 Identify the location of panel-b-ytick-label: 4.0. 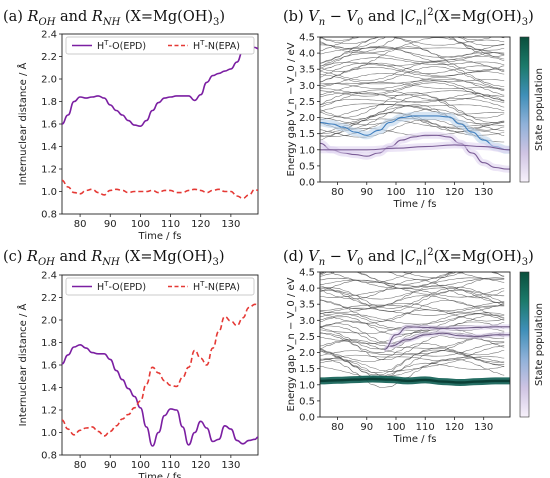
(307, 54).